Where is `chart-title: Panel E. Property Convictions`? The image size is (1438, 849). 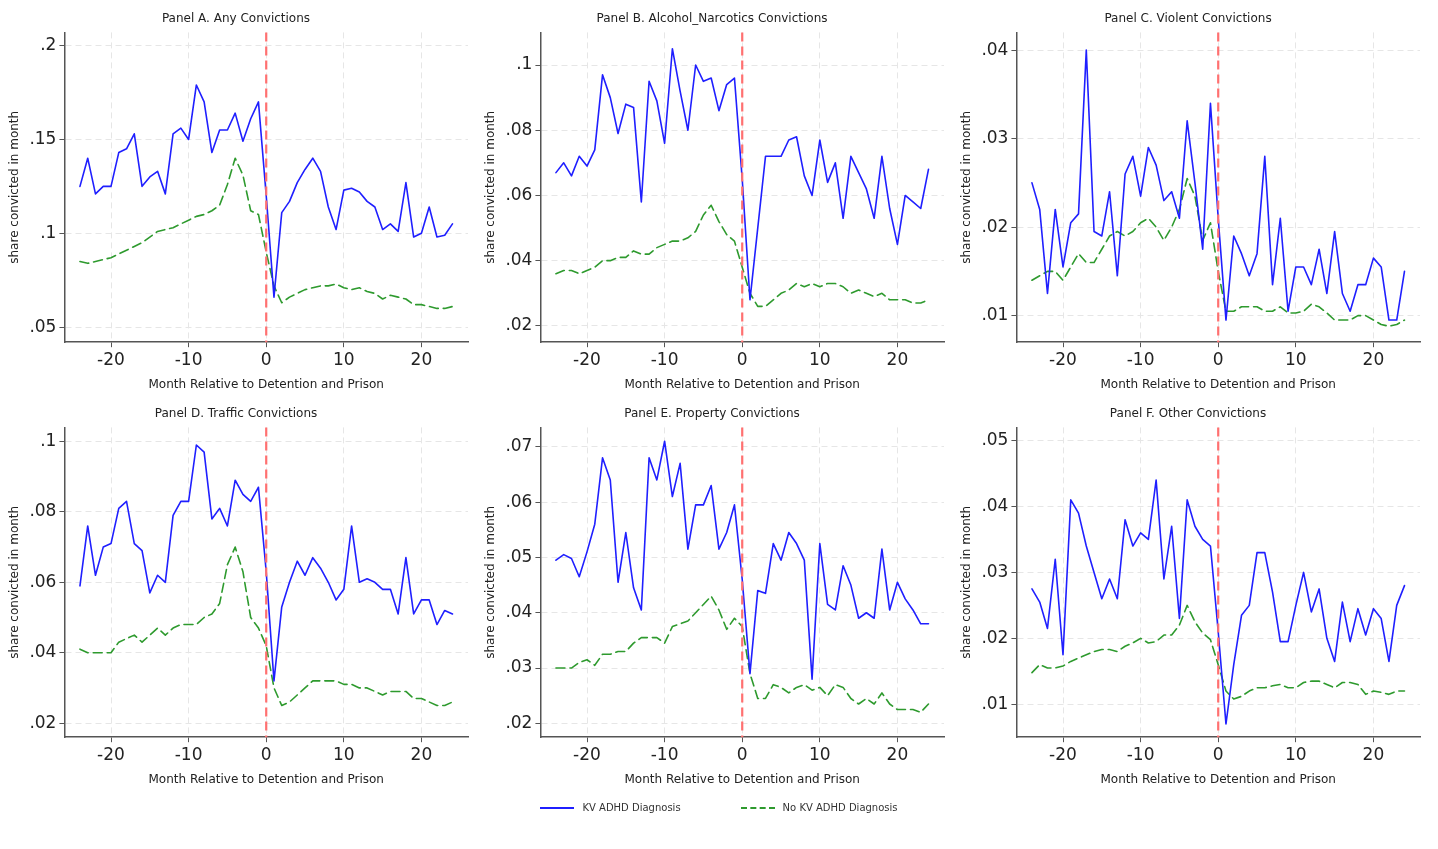 chart-title: Panel E. Property Convictions is located at coordinates (712, 413).